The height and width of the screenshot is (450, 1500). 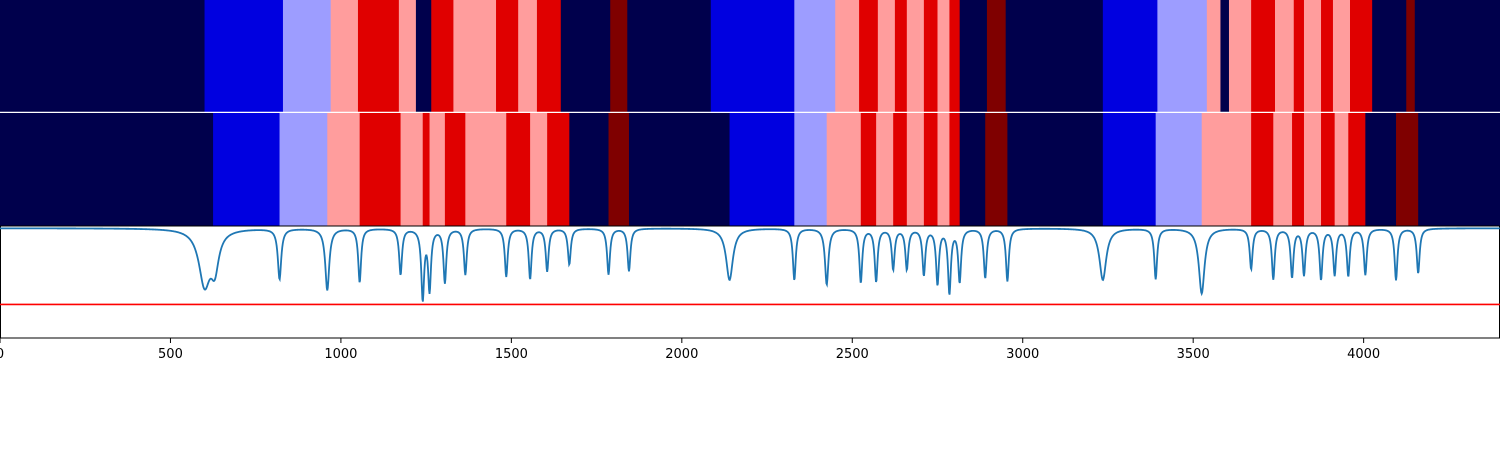 I want to click on x-tick-label: 2000, so click(x=681, y=354).